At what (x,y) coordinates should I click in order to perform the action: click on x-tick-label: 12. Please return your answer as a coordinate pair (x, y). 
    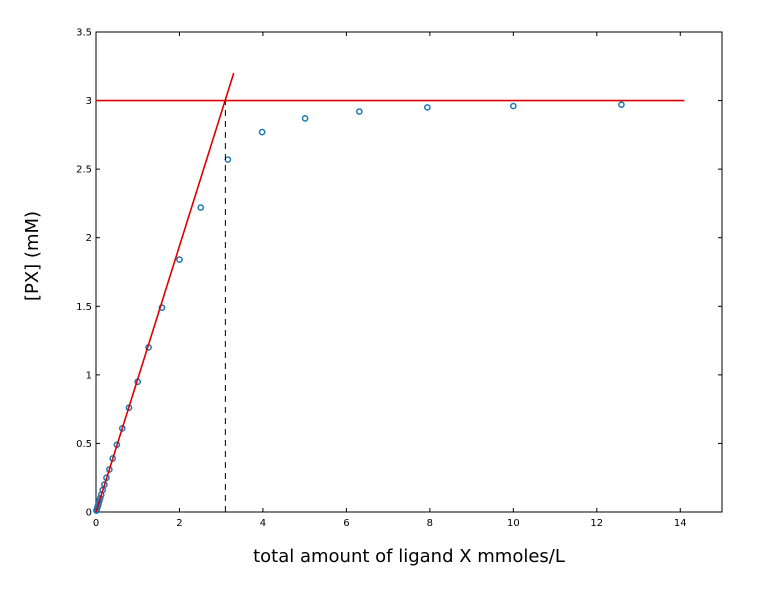
    Looking at the image, I should click on (596, 523).